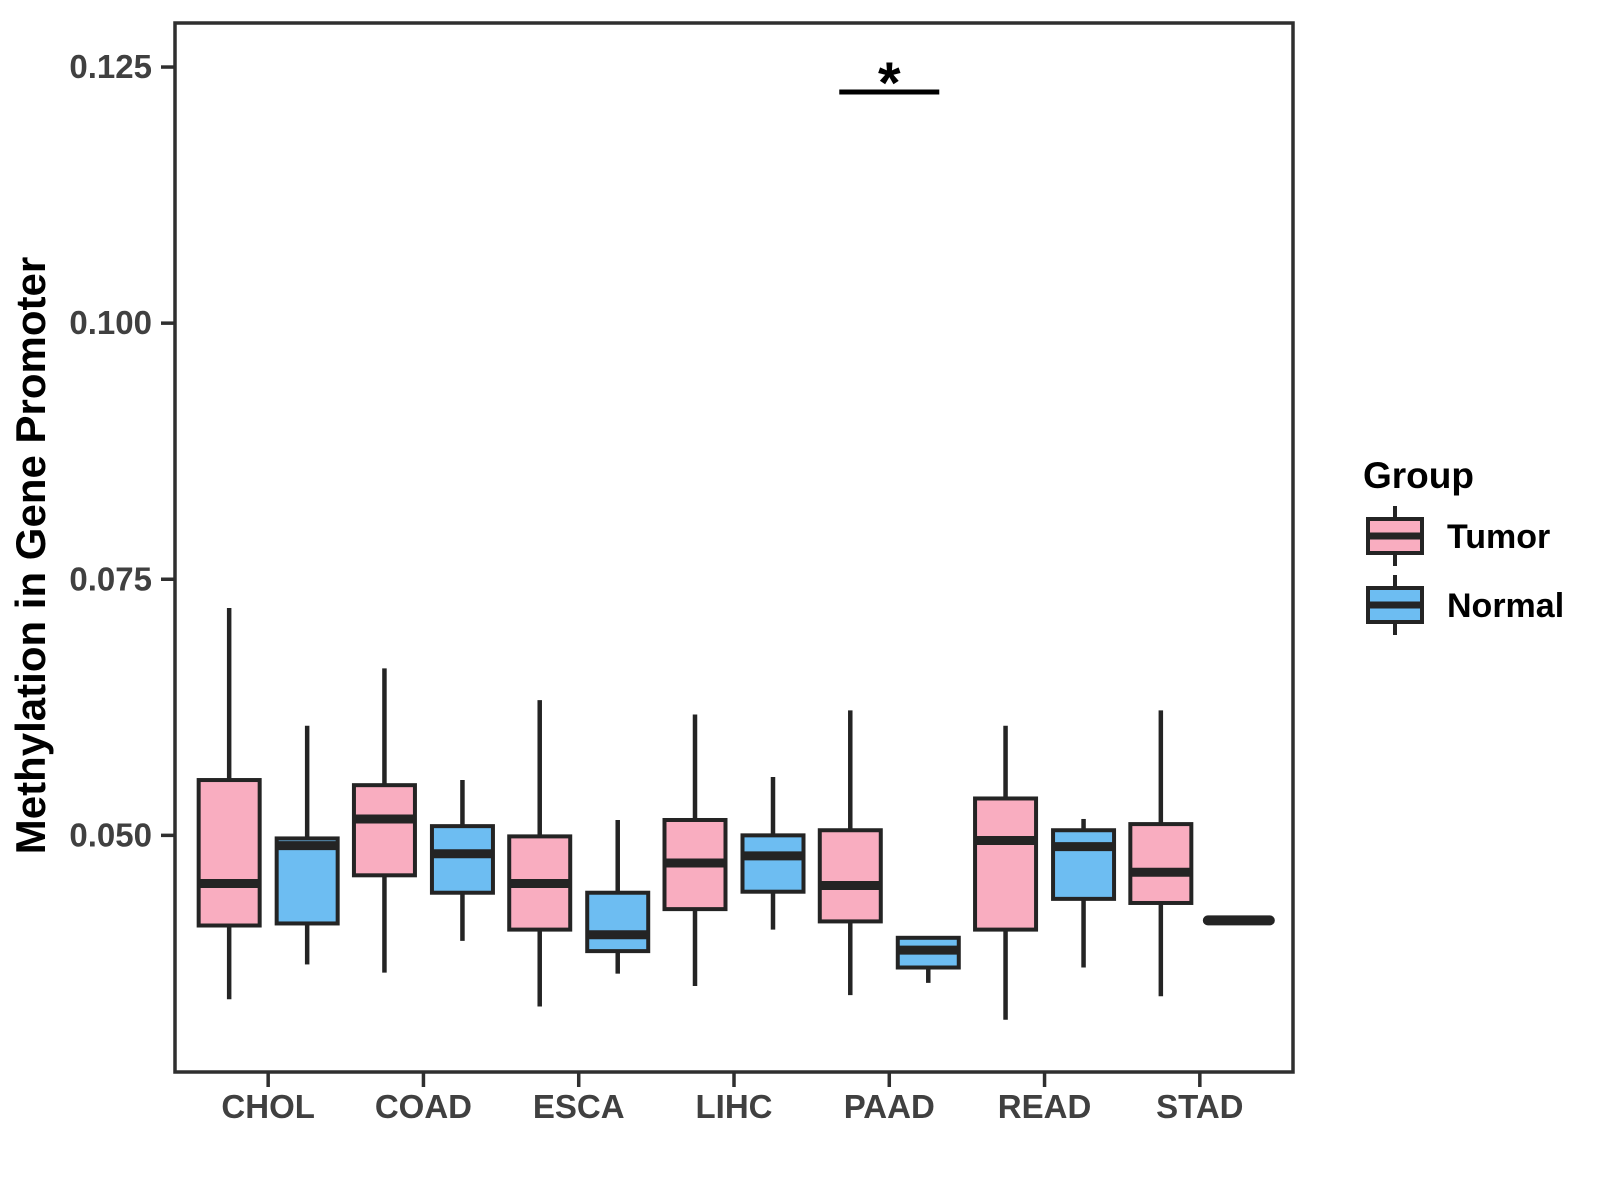  What do you see at coordinates (1006, 864) in the screenshot?
I see `box-READ-Tumor` at bounding box center [1006, 864].